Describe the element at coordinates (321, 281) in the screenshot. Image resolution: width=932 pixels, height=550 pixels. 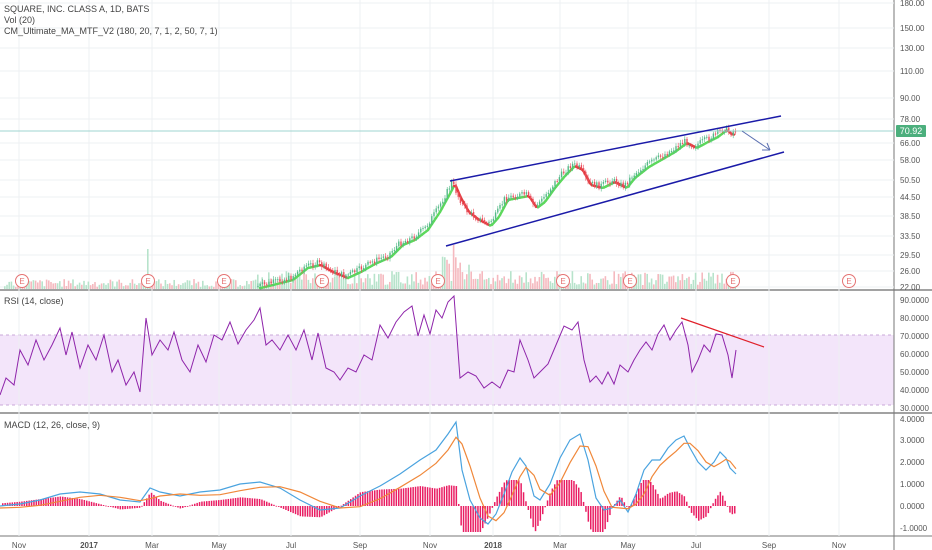
I see `earnings-marker-label: E` at that location.